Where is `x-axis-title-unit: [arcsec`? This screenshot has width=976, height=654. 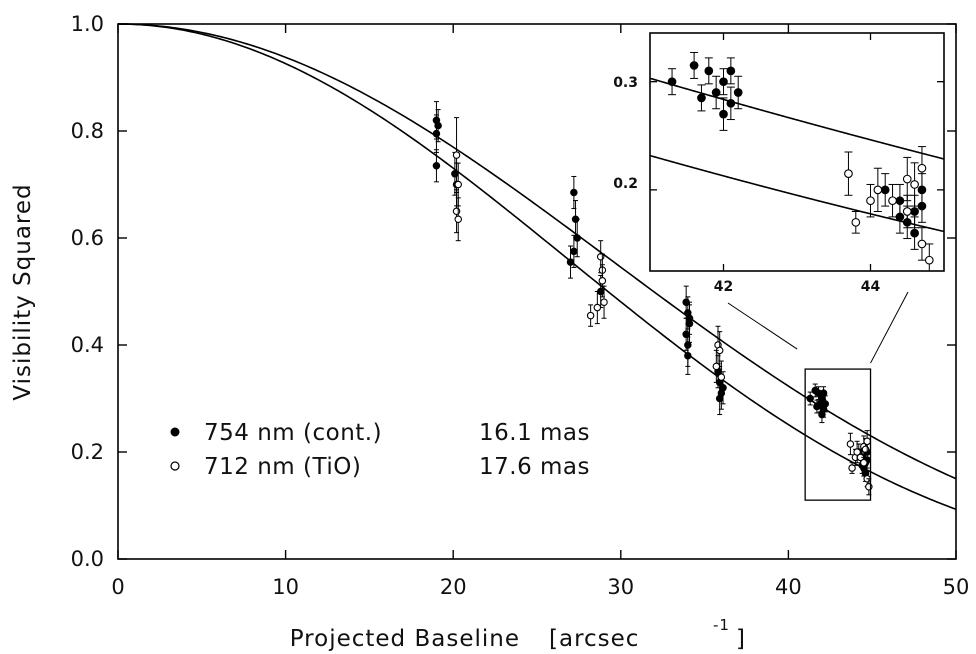
x-axis-title-unit: [arcsec is located at coordinates (594, 639).